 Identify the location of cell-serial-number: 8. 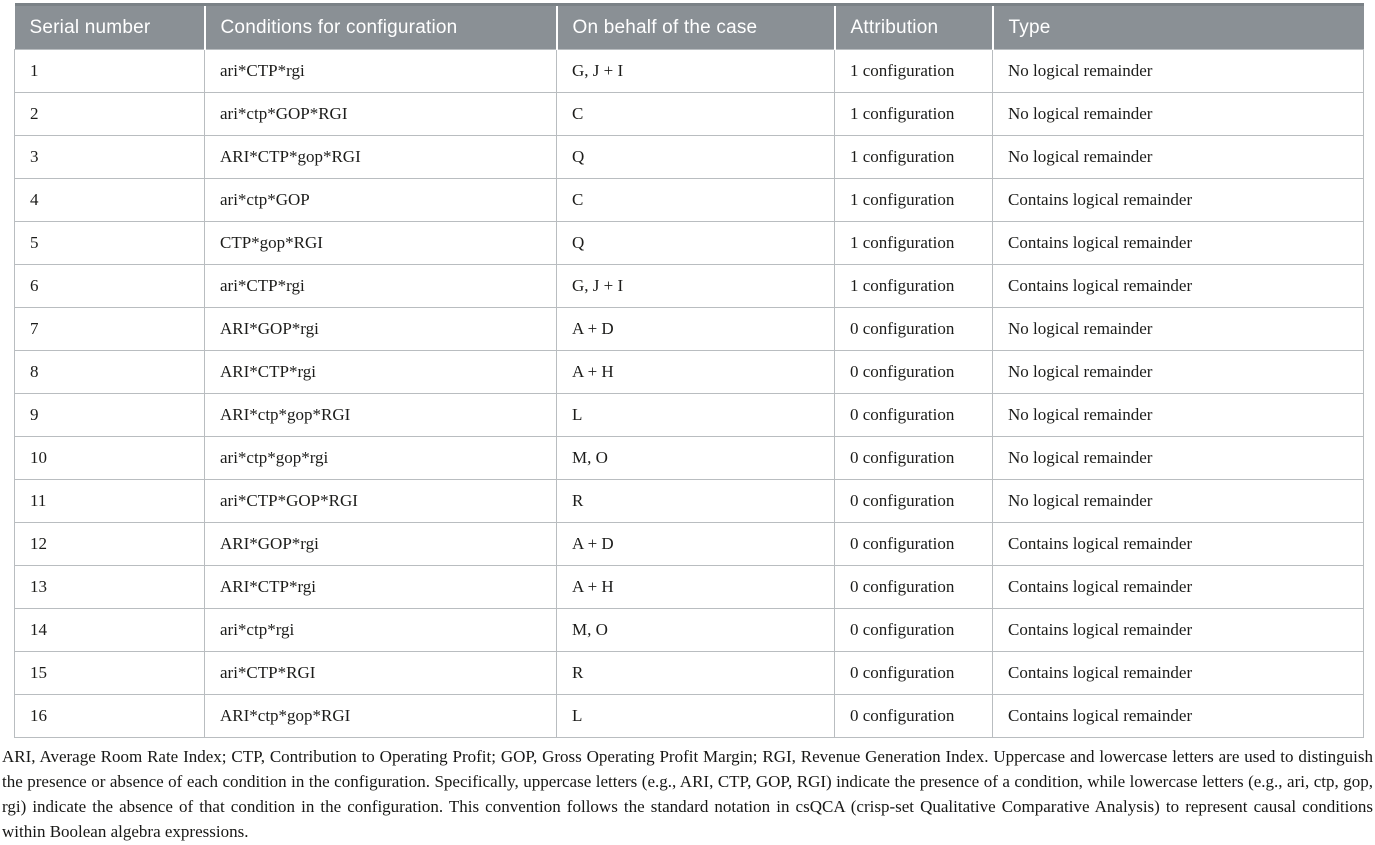
(109, 372).